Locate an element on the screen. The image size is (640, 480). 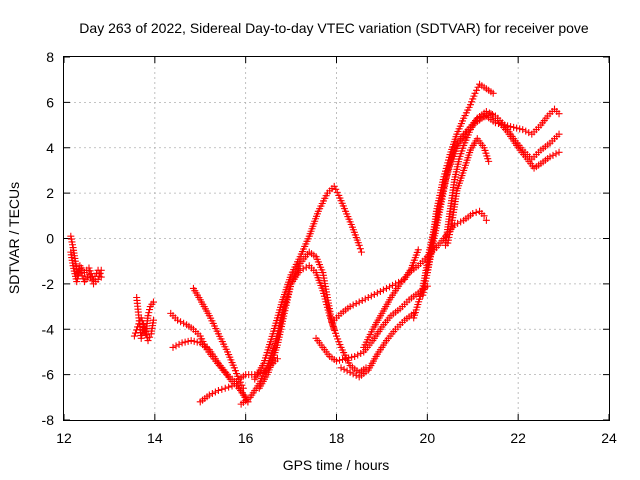
y-axis-title: SDTVAR / TECUs is located at coordinates (14, 238).